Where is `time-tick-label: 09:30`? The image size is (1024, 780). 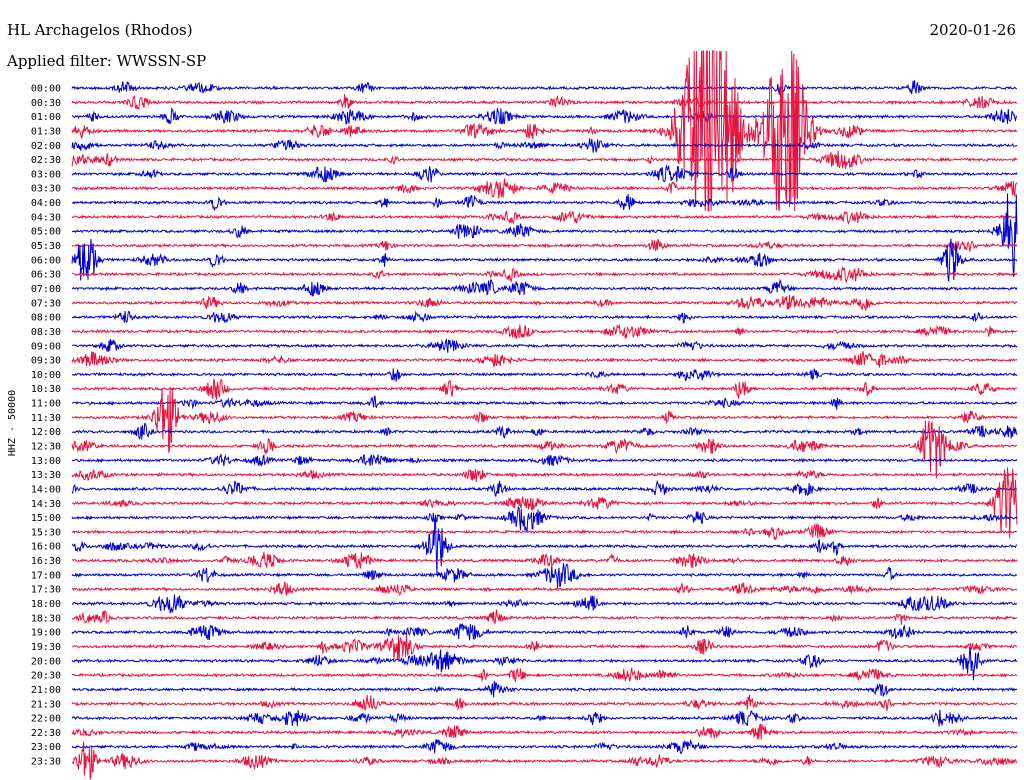 time-tick-label: 09:30 is located at coordinates (46, 361).